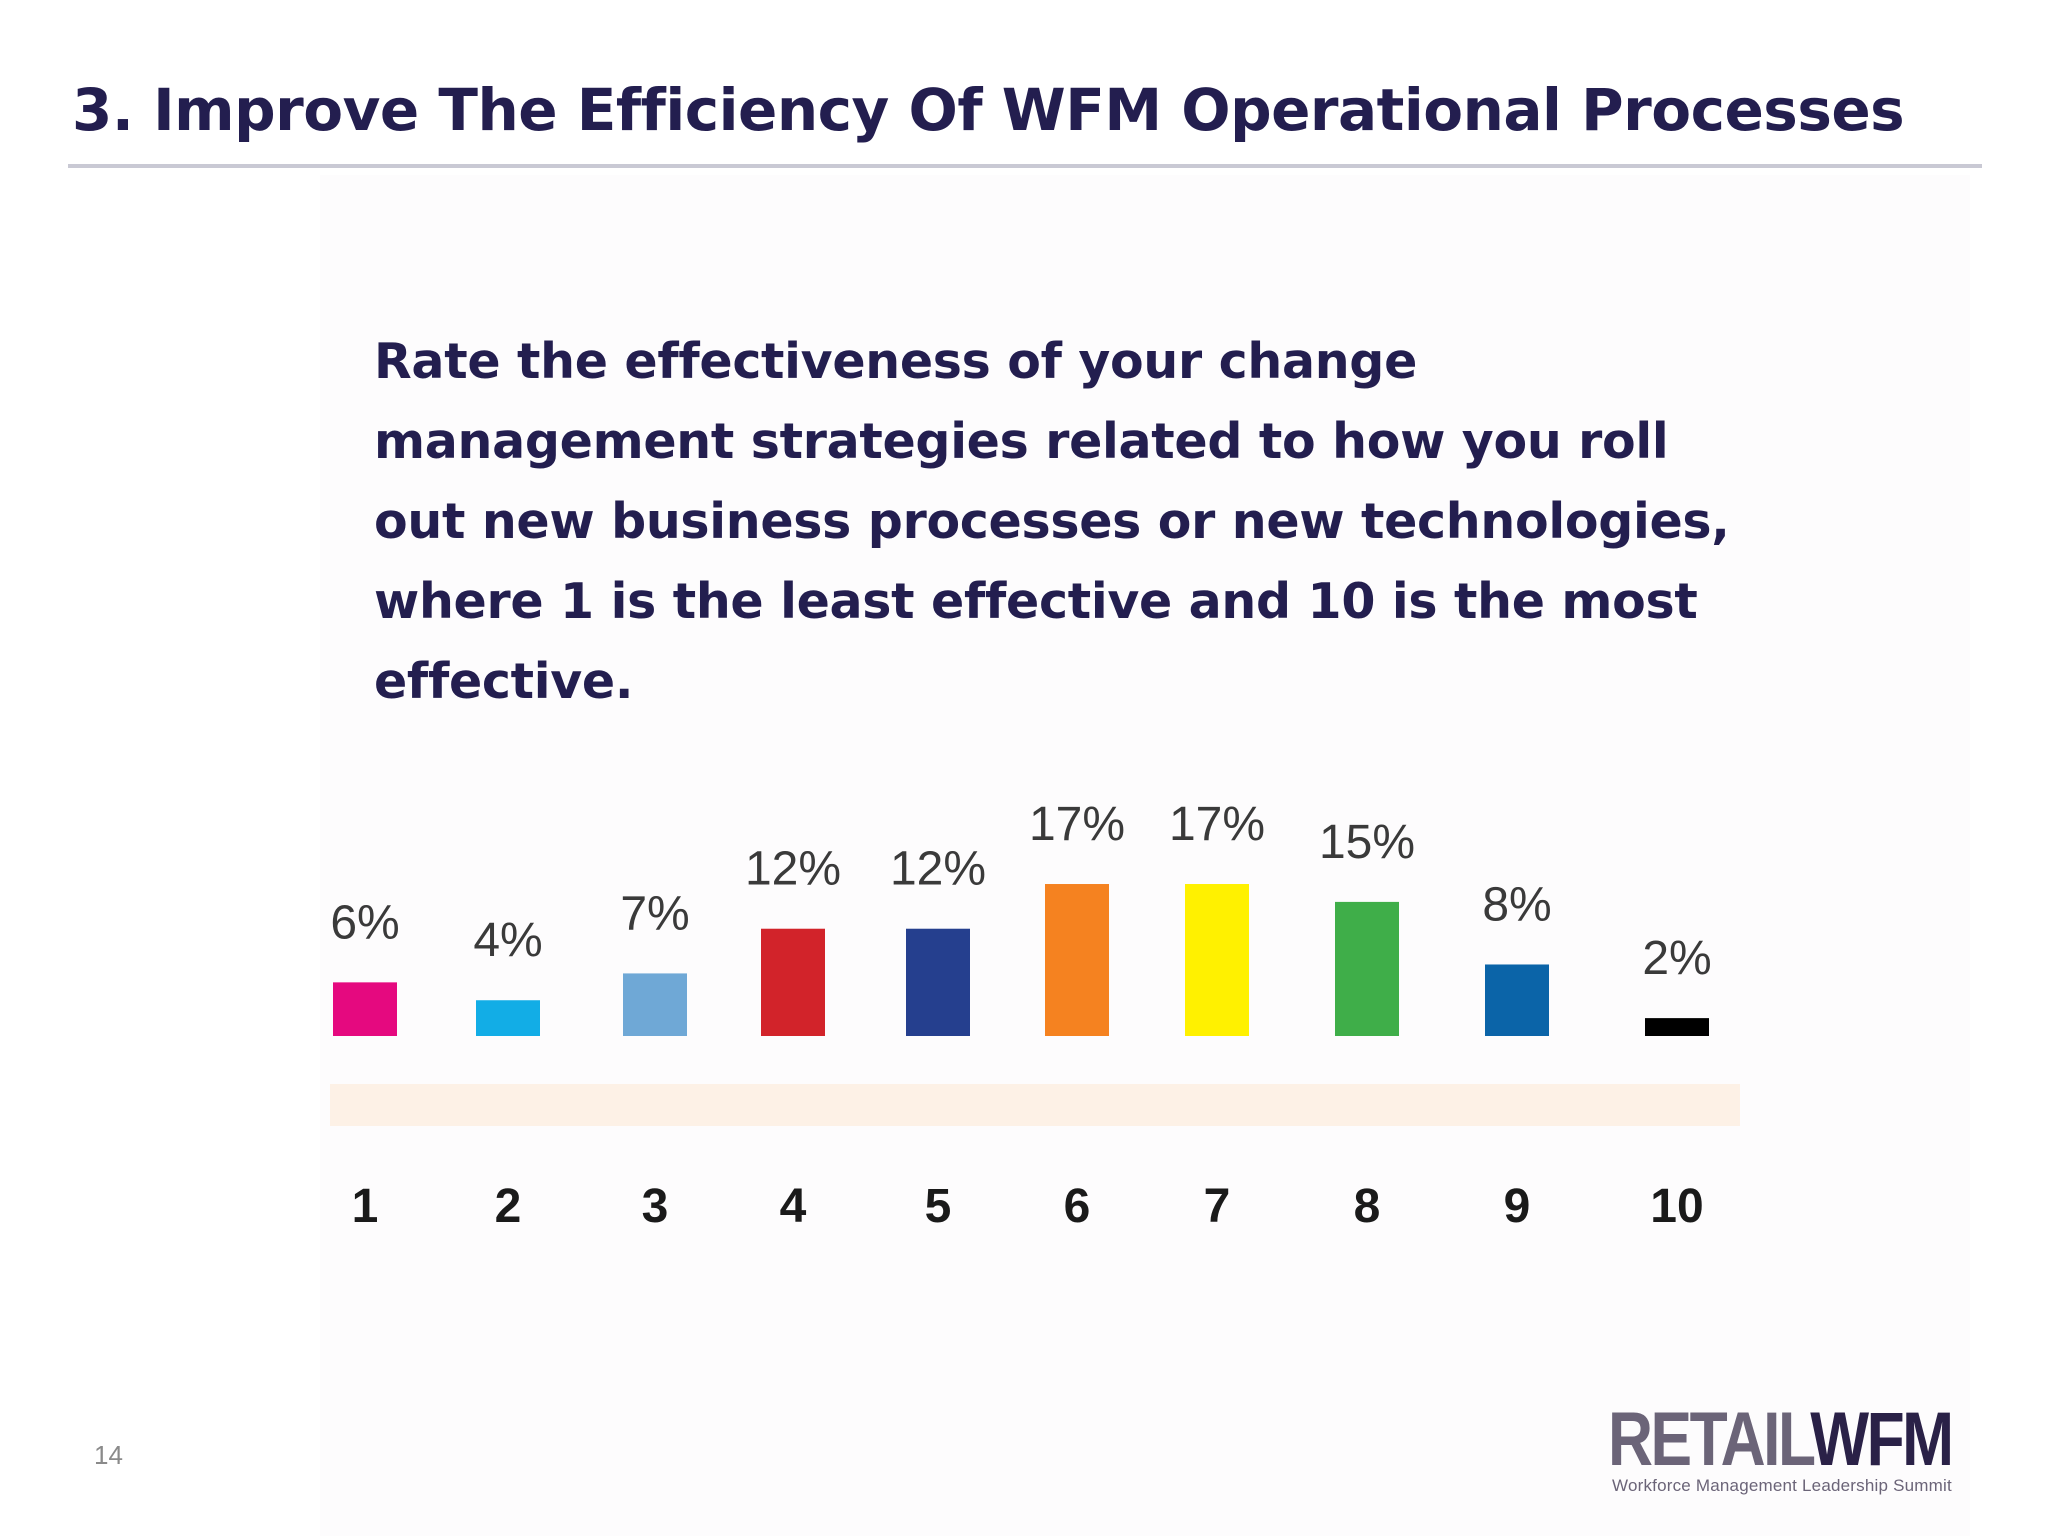  What do you see at coordinates (364, 922) in the screenshot?
I see `value-label-1: 6%` at bounding box center [364, 922].